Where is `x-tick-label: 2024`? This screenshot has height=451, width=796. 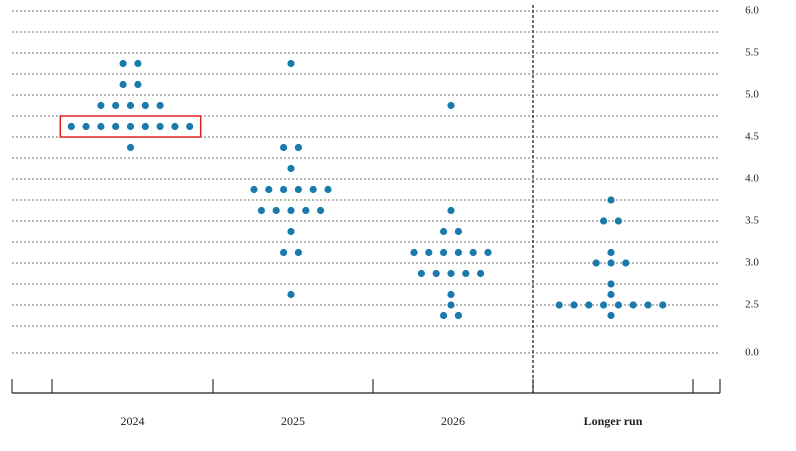 x-tick-label: 2024 is located at coordinates (133, 421).